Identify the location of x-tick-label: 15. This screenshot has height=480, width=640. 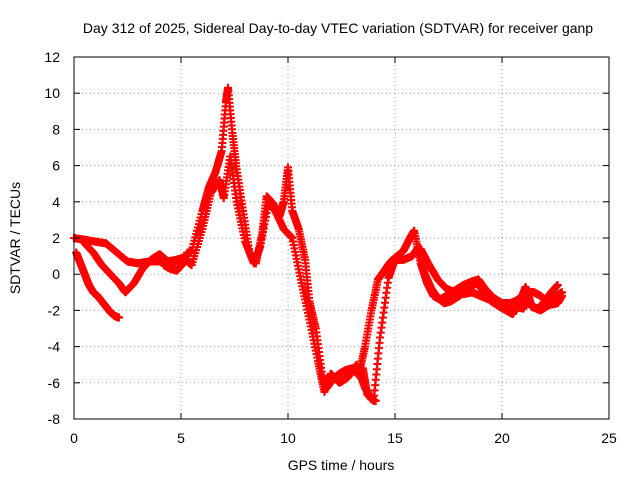
(395, 438).